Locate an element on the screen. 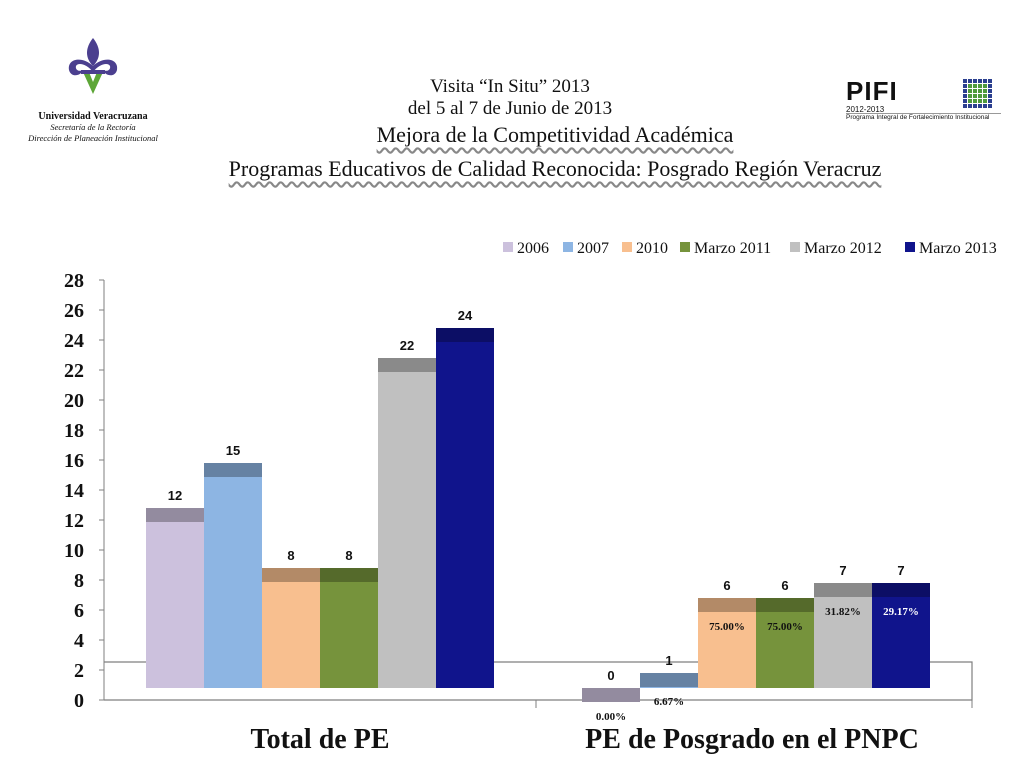 The image size is (1024, 768). secretaria-label: Secretaría de la Rectoría is located at coordinates (93, 127).